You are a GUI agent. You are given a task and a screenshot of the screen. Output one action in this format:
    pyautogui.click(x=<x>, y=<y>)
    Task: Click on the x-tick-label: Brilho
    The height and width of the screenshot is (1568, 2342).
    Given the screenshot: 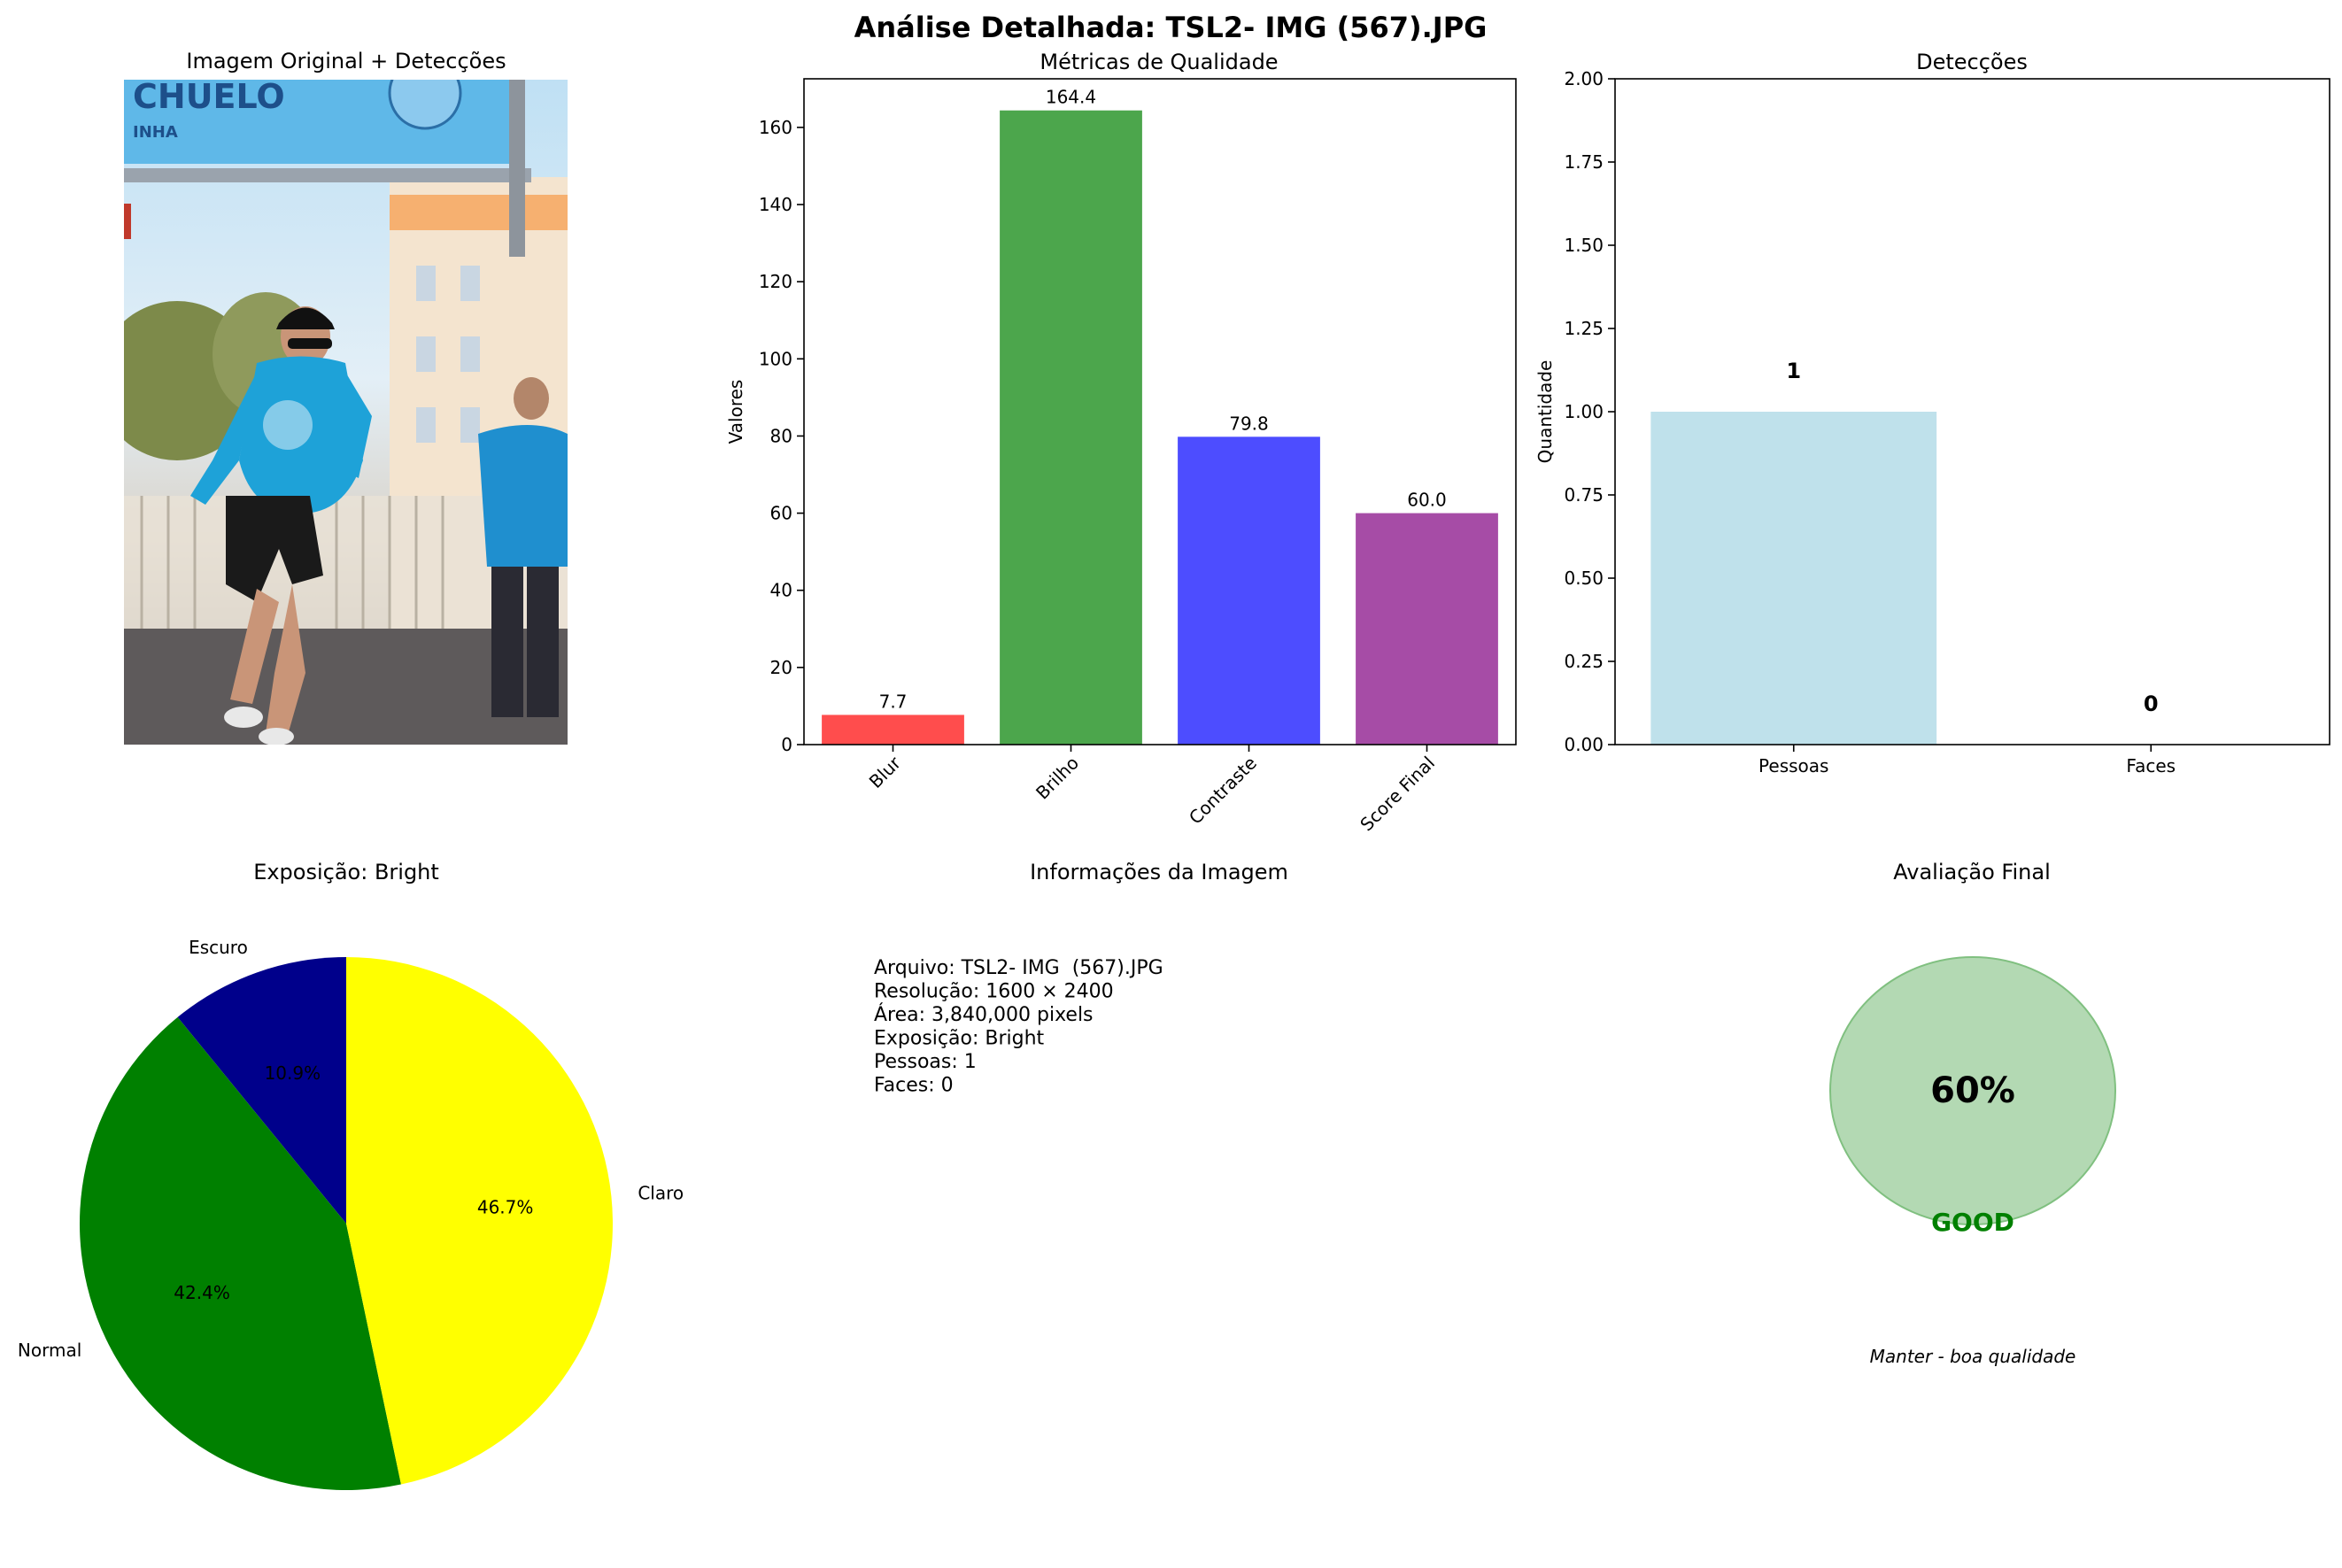 What is the action you would take?
    pyautogui.click(x=1057, y=779)
    